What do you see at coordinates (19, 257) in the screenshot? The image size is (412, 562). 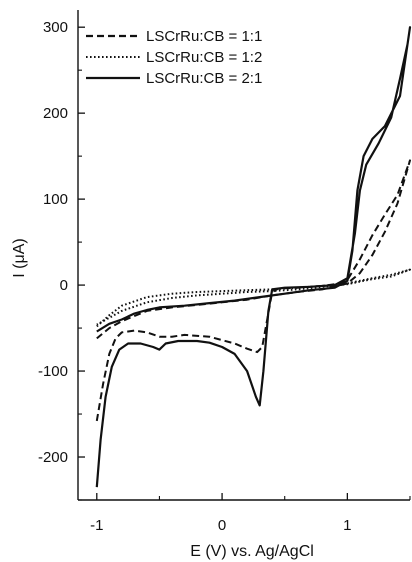 I see `y-axis-title: I (μA)` at bounding box center [19, 257].